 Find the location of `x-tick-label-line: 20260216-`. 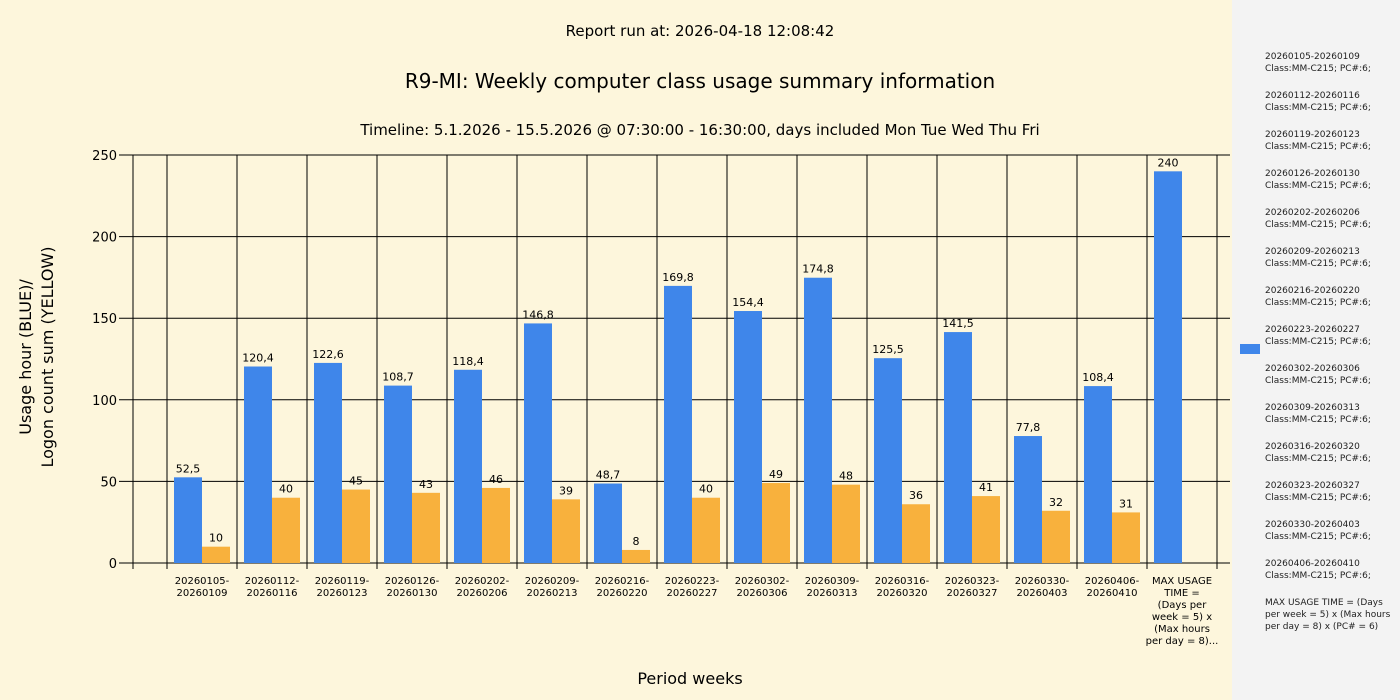

x-tick-label-line: 20260216- is located at coordinates (622, 581).